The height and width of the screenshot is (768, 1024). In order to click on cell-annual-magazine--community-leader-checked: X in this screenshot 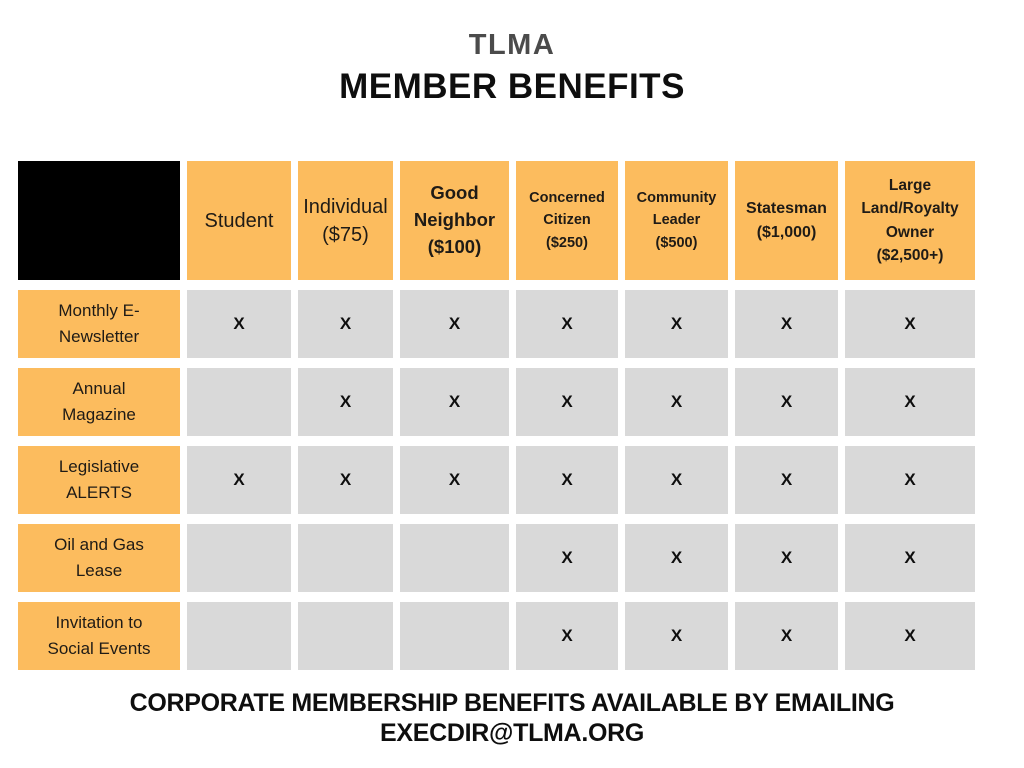, I will do `click(676, 402)`.